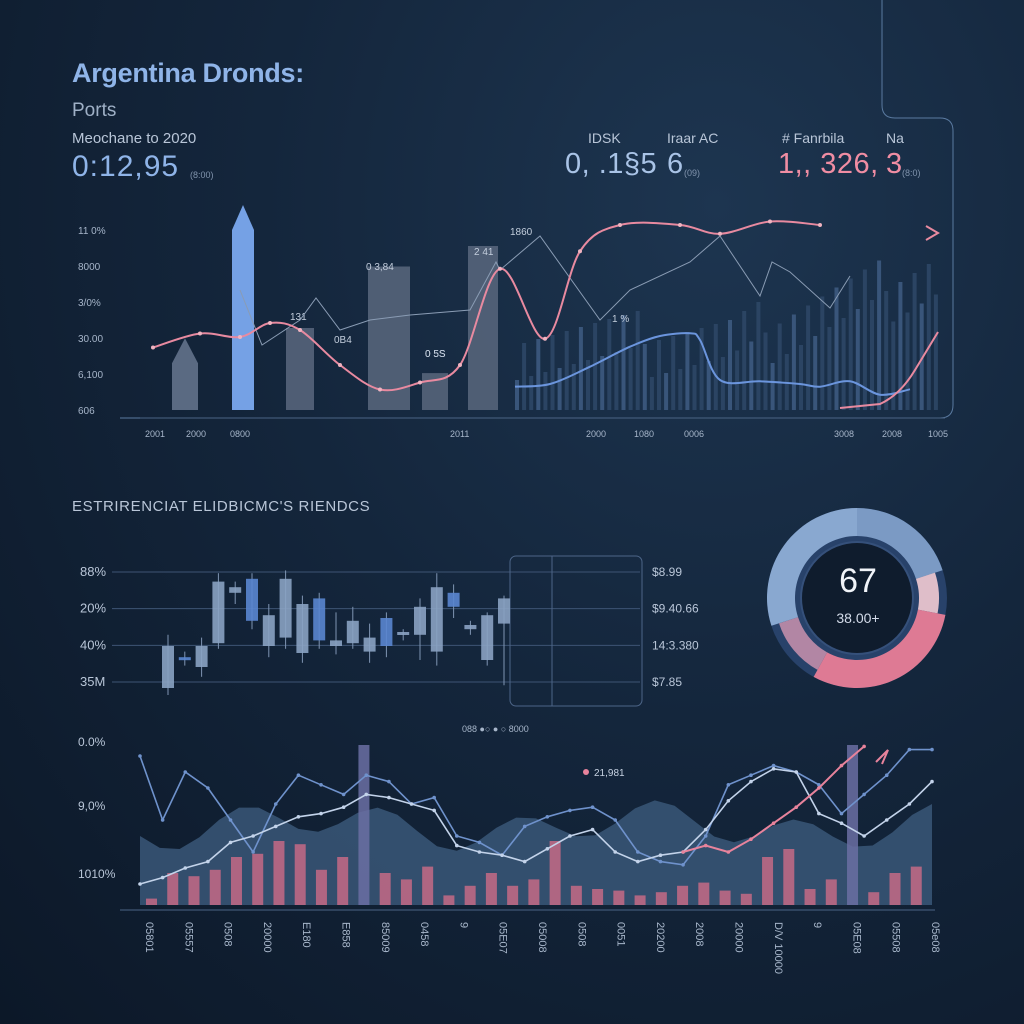 This screenshot has width=1024, height=1024. I want to click on bottom-line, so click(536, 826).